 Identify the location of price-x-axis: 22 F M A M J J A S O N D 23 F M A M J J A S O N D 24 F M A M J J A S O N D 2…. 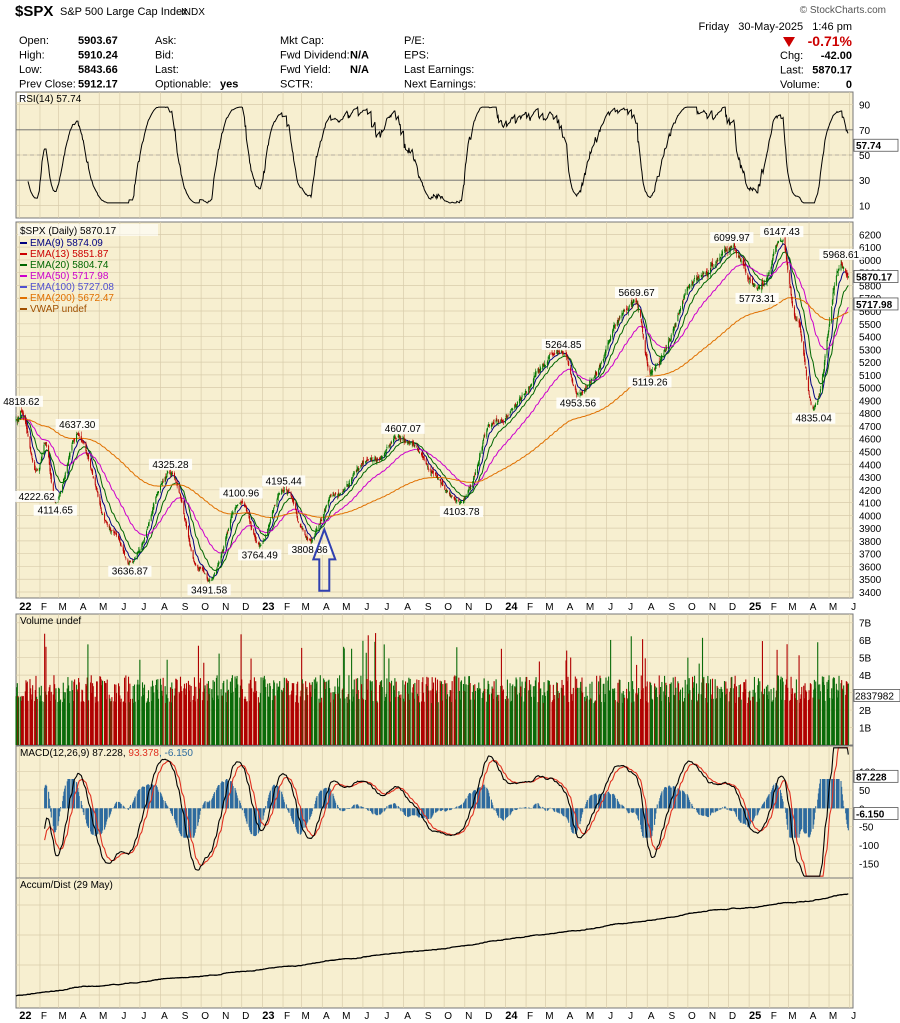
(437, 607).